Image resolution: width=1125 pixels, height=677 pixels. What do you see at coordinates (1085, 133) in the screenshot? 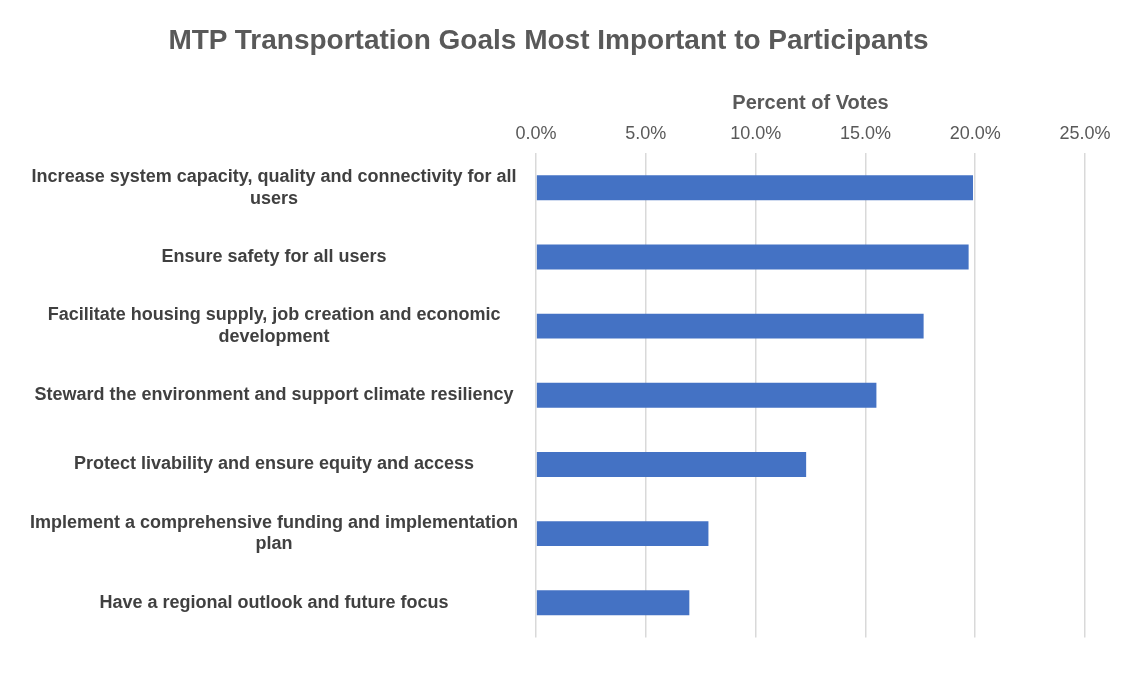
I see `x-tick-label: 25.0%` at bounding box center [1085, 133].